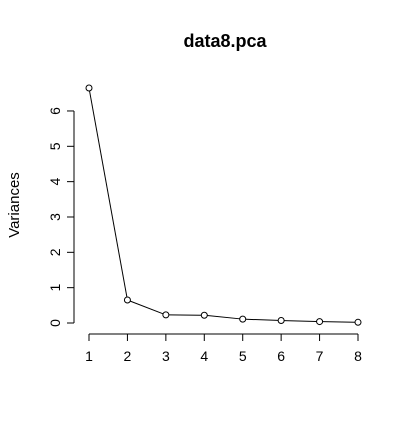 This screenshot has width=410, height=431. What do you see at coordinates (55, 182) in the screenshot?
I see `y-tick-label: 4` at bounding box center [55, 182].